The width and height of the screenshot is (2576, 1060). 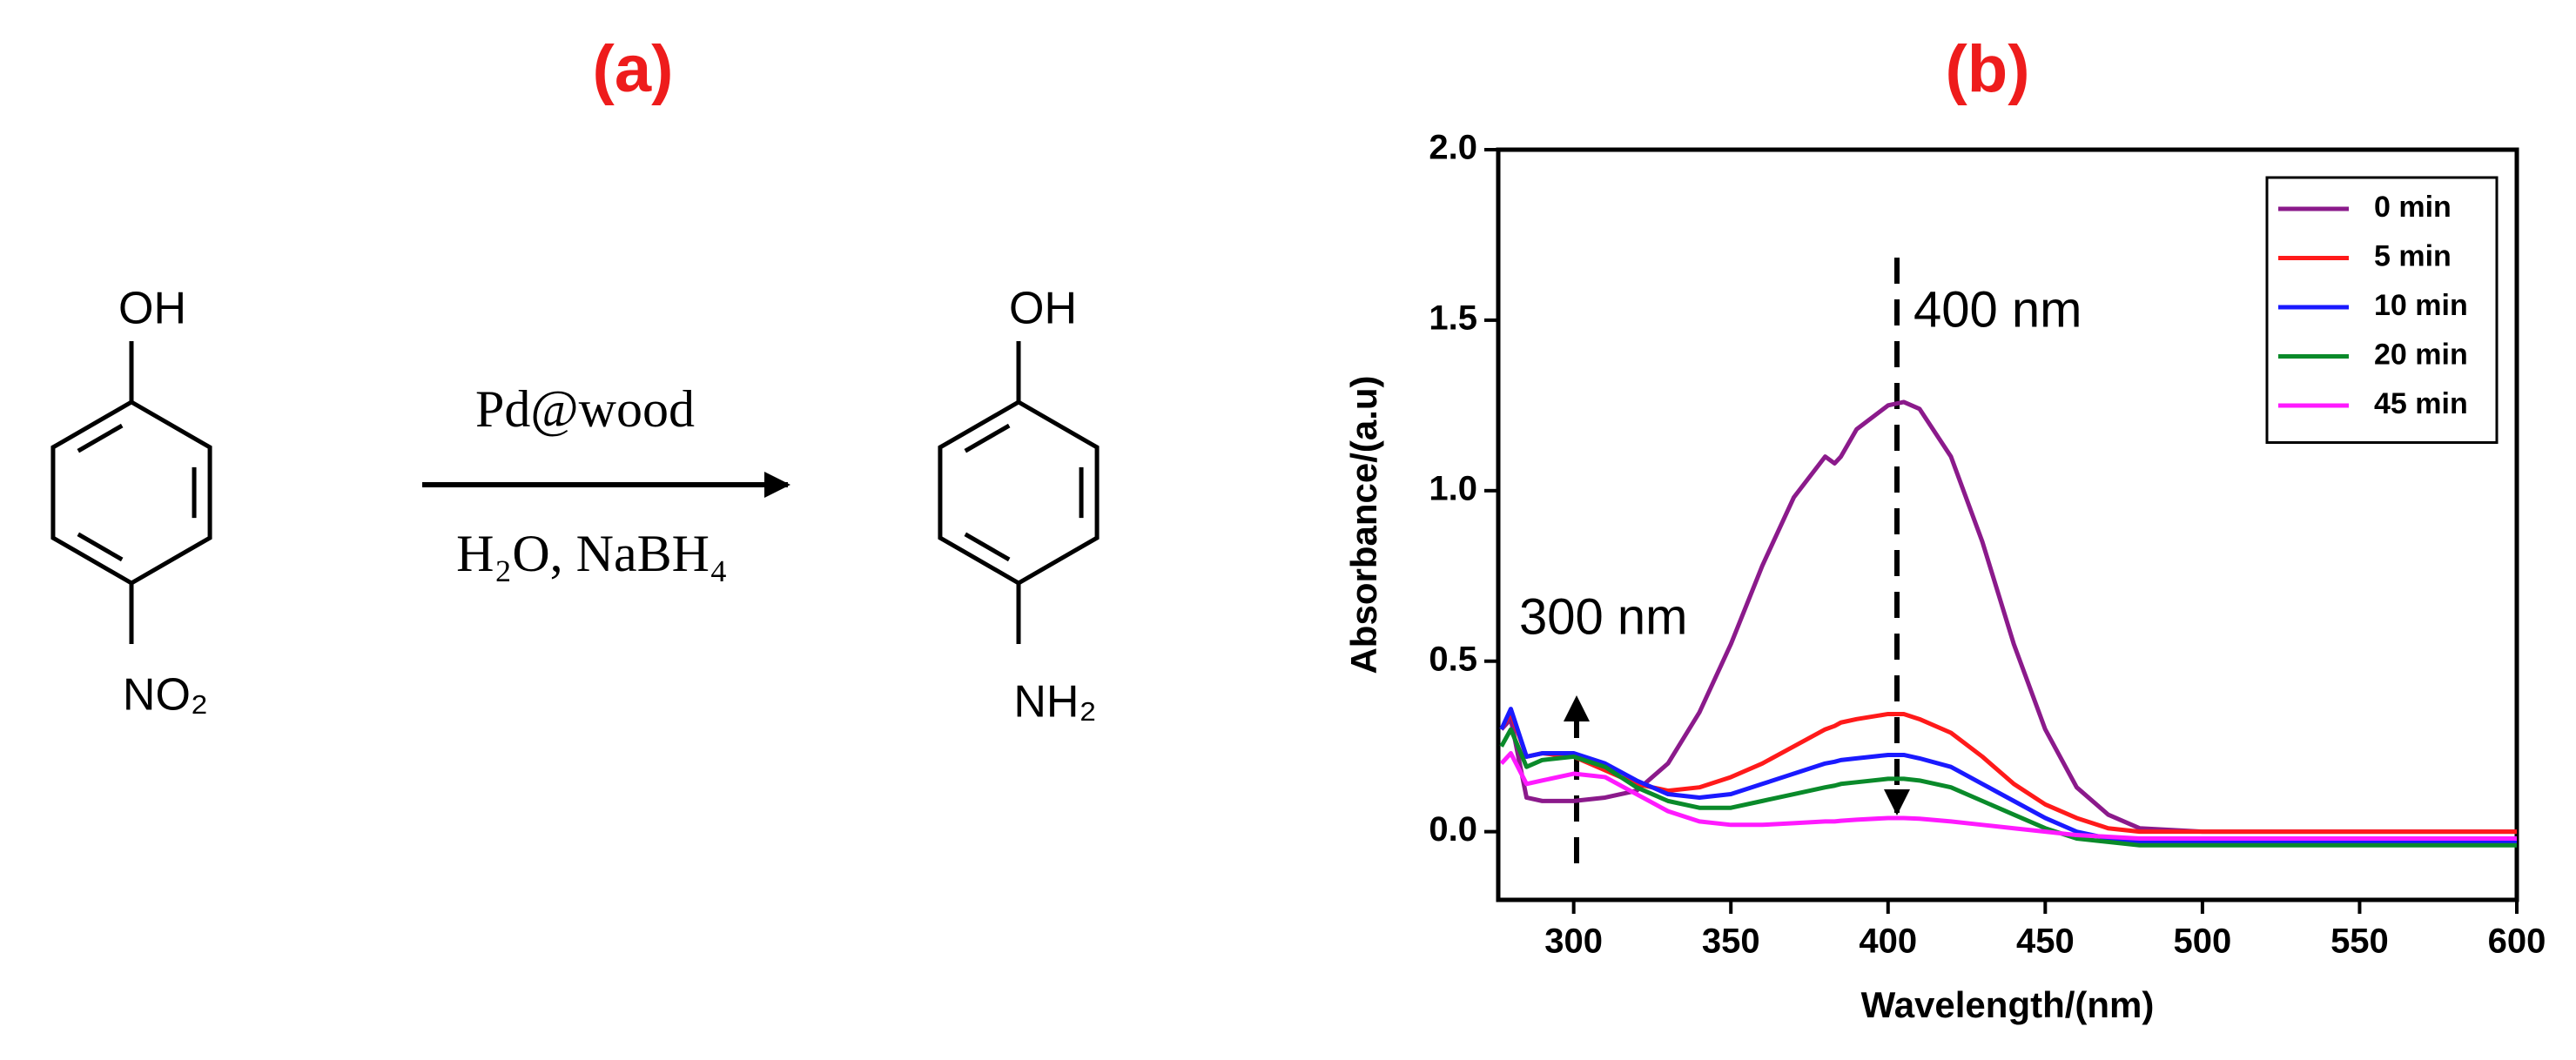 I want to click on legend-label: 0 min, so click(x=2413, y=208).